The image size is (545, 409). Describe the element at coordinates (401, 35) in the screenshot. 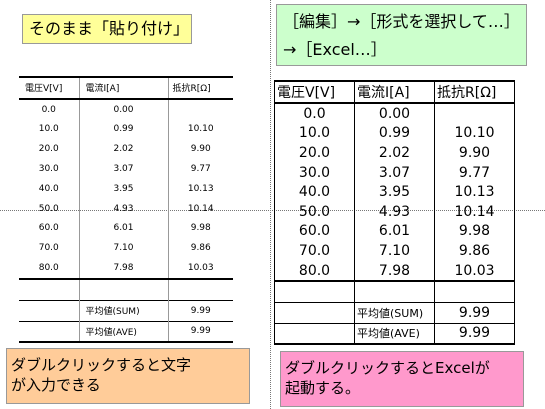

I see `menu-callout: ［編集］→［形式を選択して…］ →［Excel…］` at that location.